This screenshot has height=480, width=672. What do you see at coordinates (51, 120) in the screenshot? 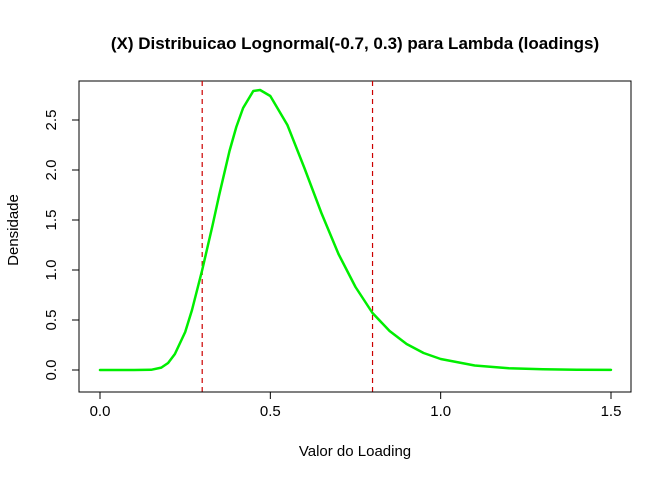
I see `y-tick-label: 2.5` at bounding box center [51, 120].